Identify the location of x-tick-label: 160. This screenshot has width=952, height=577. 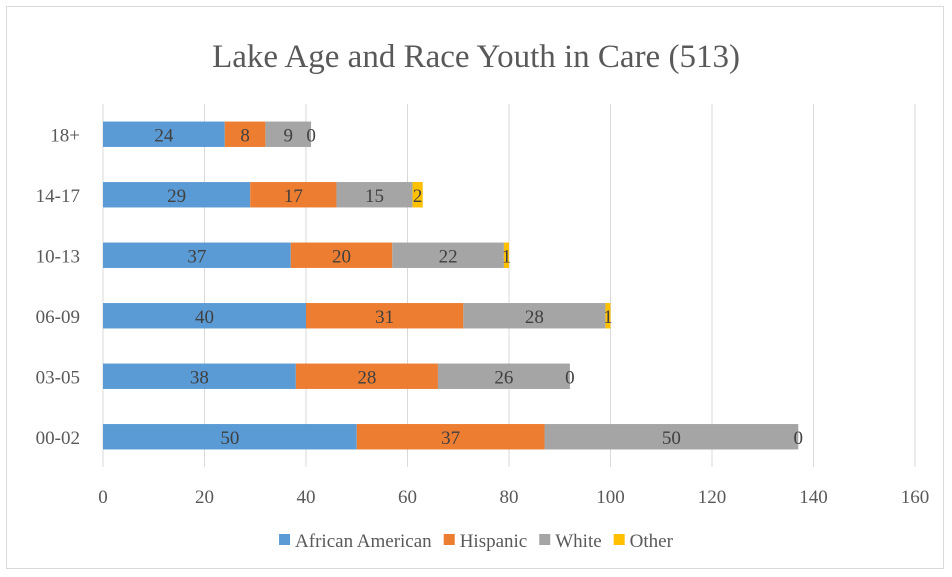
(915, 497).